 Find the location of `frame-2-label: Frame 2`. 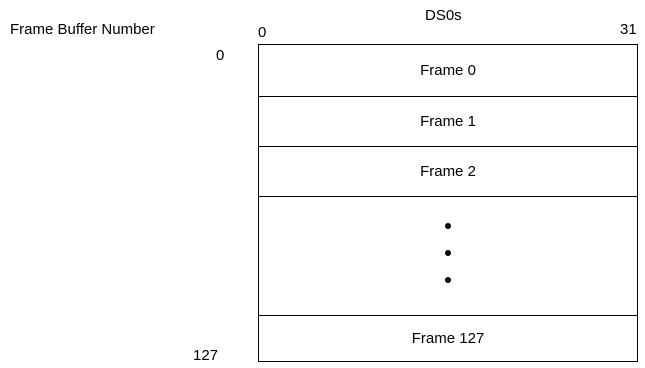

frame-2-label: Frame 2 is located at coordinates (448, 171).